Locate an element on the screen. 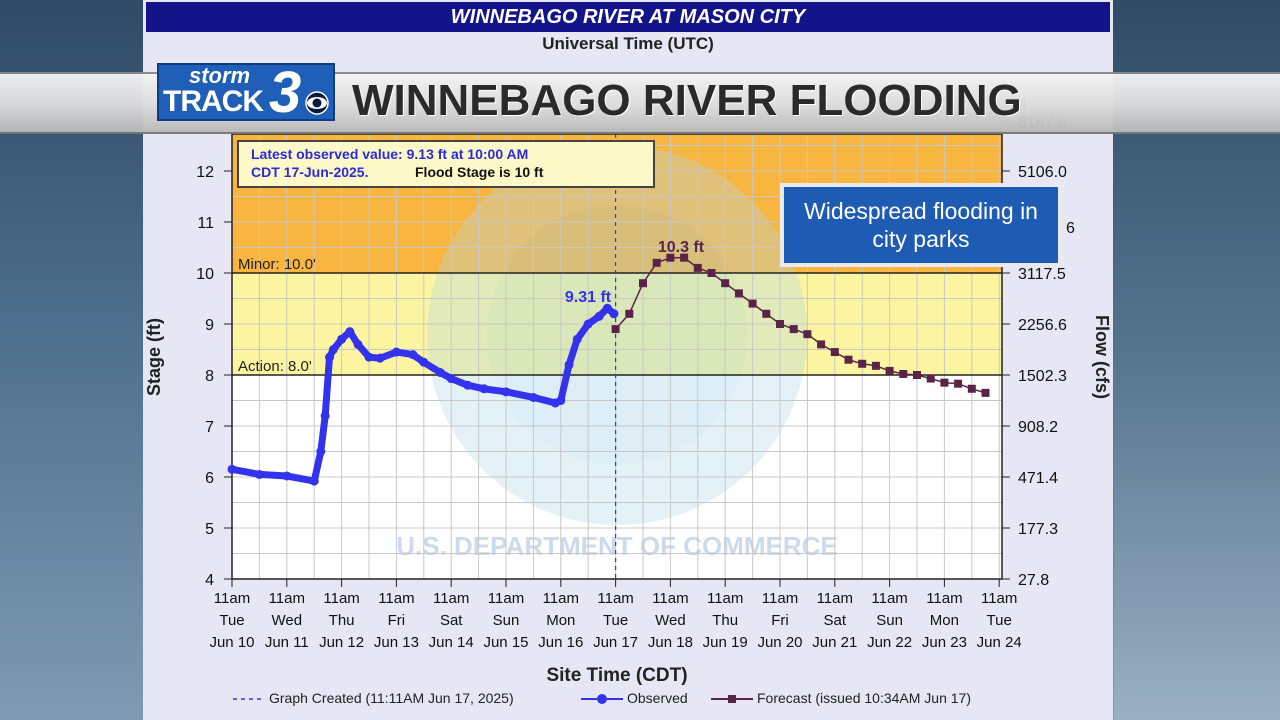  legend-forecast: Forecast (issued 10:34AM Jun 17) is located at coordinates (864, 698).